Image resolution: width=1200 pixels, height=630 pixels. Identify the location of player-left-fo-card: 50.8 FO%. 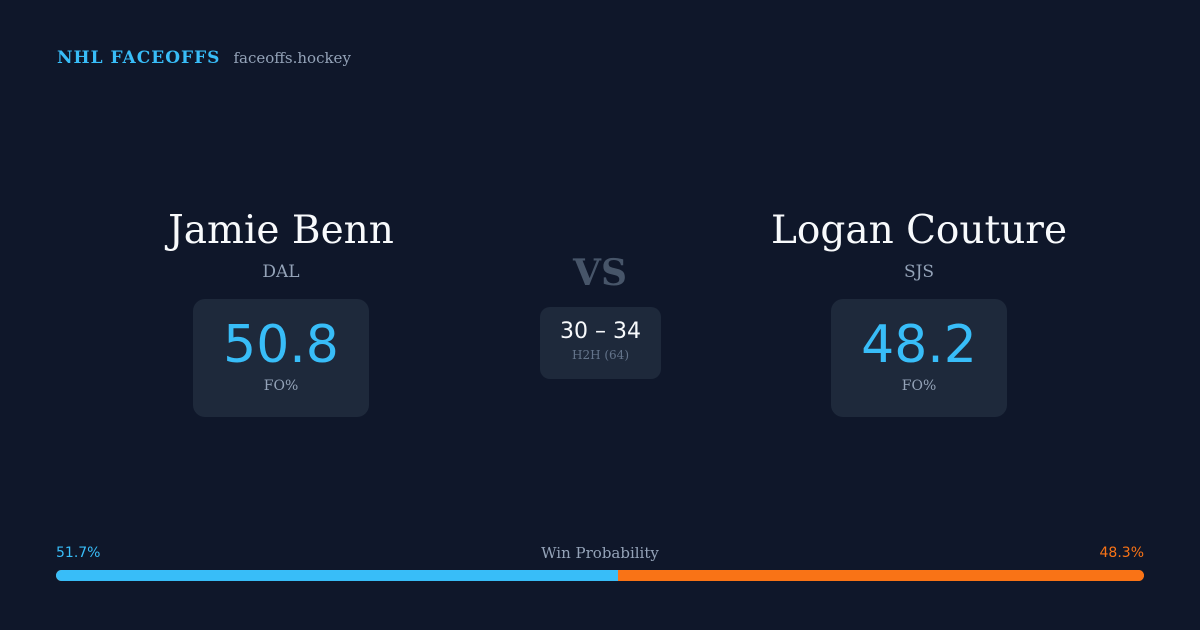
(281, 358).